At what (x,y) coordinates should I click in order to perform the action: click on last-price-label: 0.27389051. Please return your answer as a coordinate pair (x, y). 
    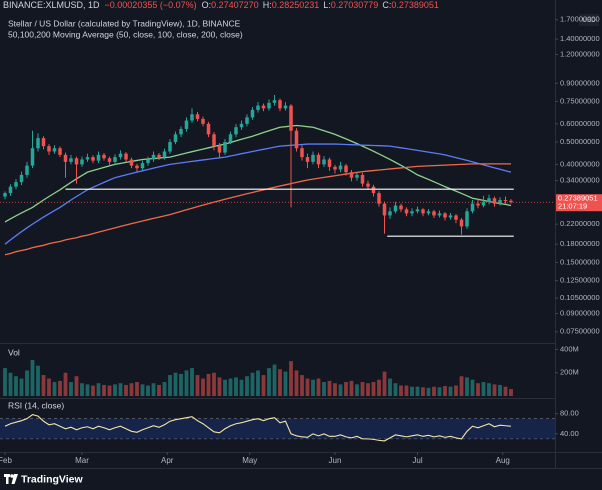
    Looking at the image, I should click on (578, 198).